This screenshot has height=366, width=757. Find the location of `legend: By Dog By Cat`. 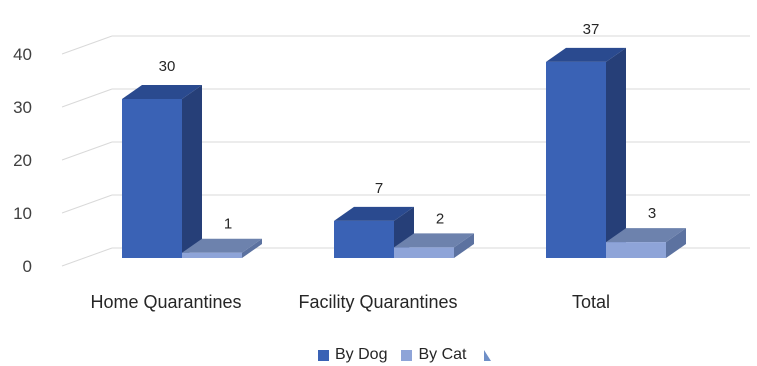

legend: By Dog By Cat is located at coordinates (405, 355).